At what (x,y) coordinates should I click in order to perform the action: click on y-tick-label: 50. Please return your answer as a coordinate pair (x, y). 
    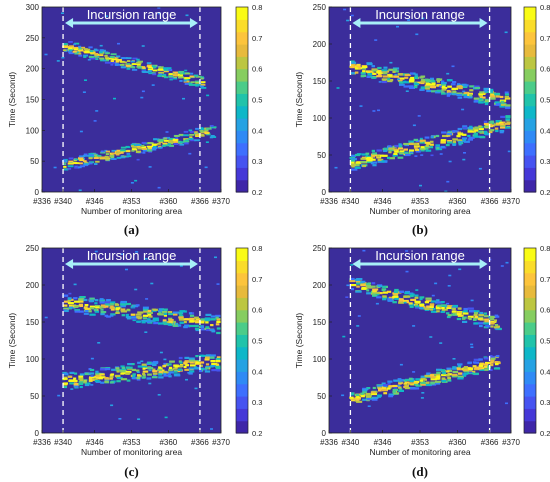
    Looking at the image, I should click on (34, 396).